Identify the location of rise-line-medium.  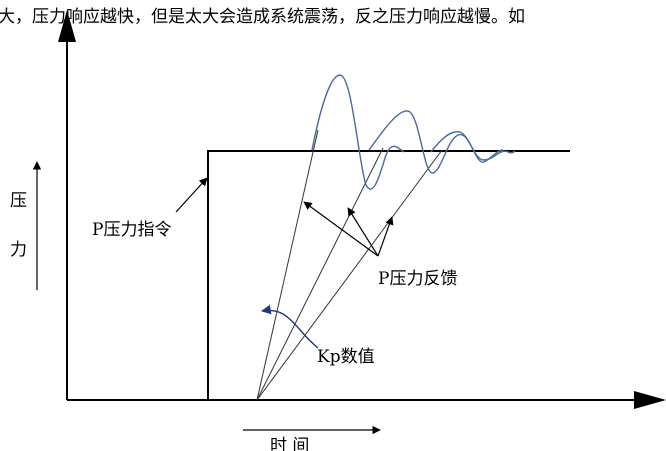
(320, 274).